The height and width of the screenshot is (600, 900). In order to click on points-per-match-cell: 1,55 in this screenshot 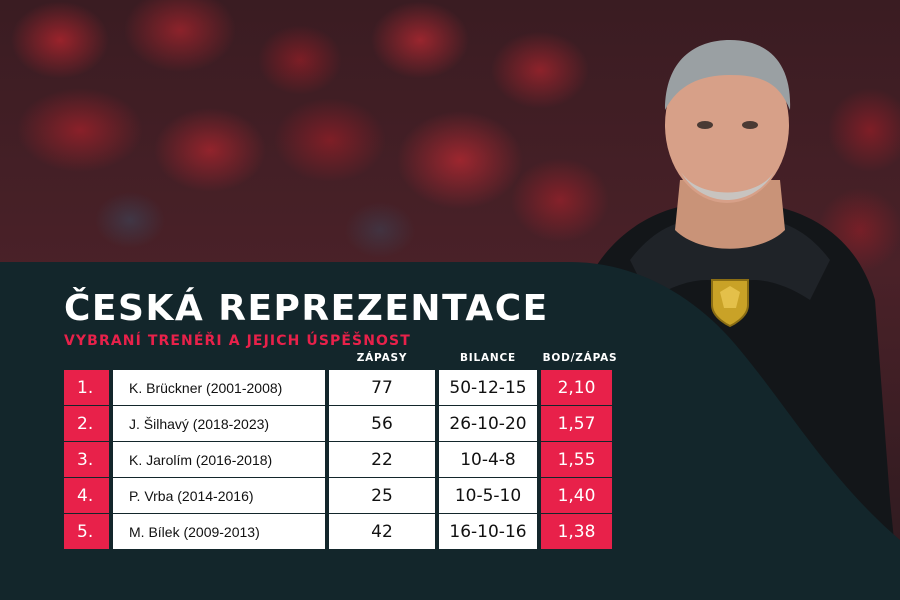, I will do `click(576, 459)`.